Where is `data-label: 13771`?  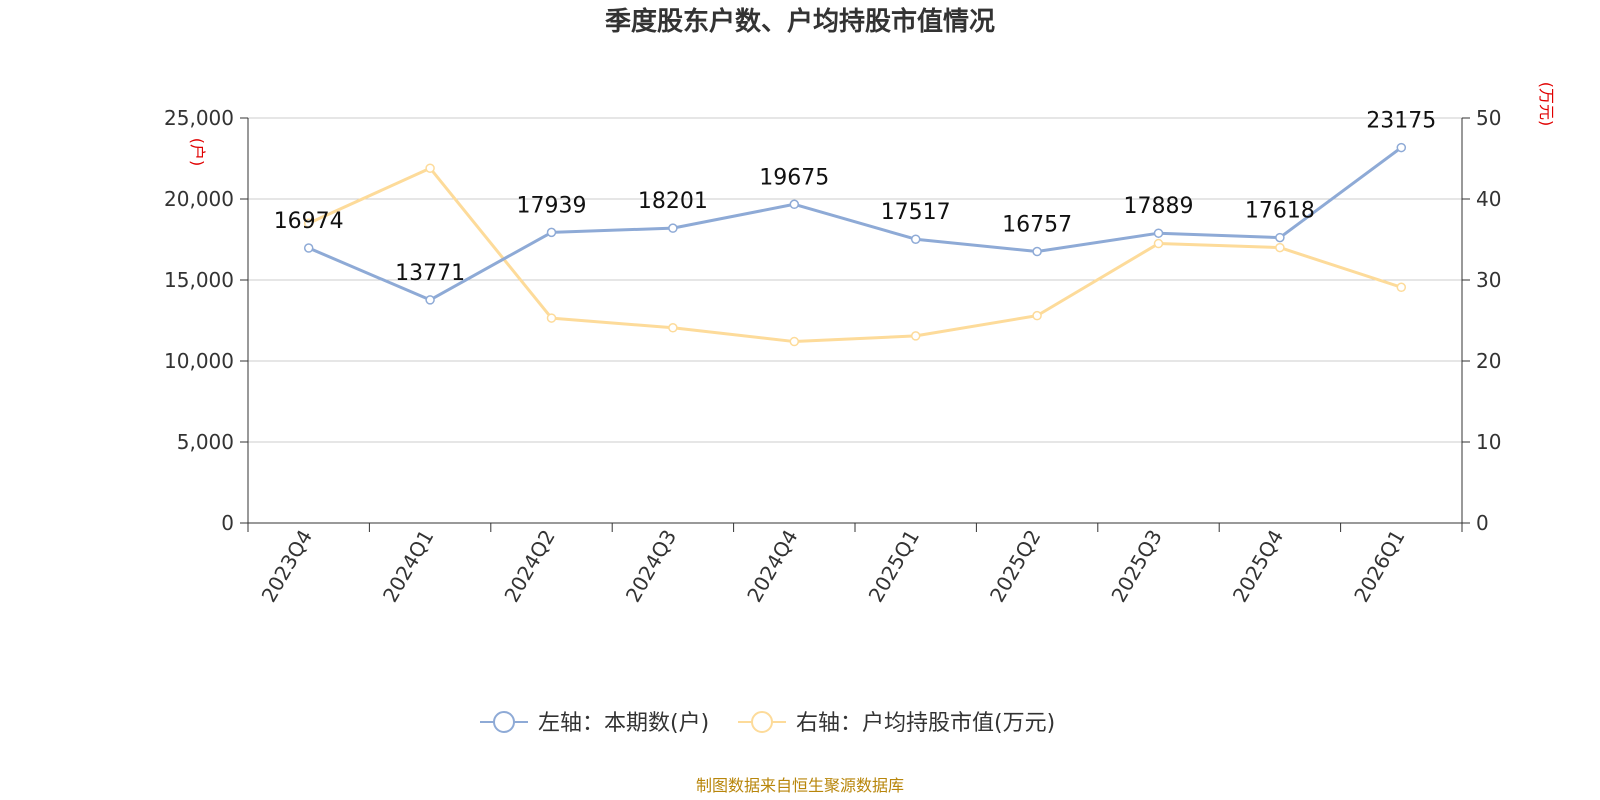
data-label: 13771 is located at coordinates (430, 273).